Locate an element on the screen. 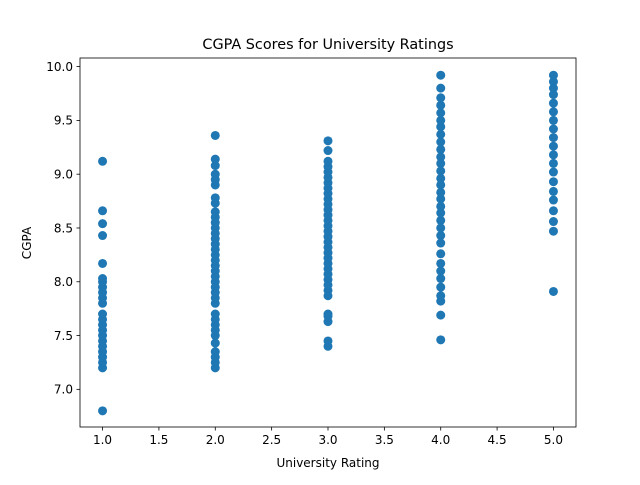  y-tick-label: 9.0 is located at coordinates (63, 174).